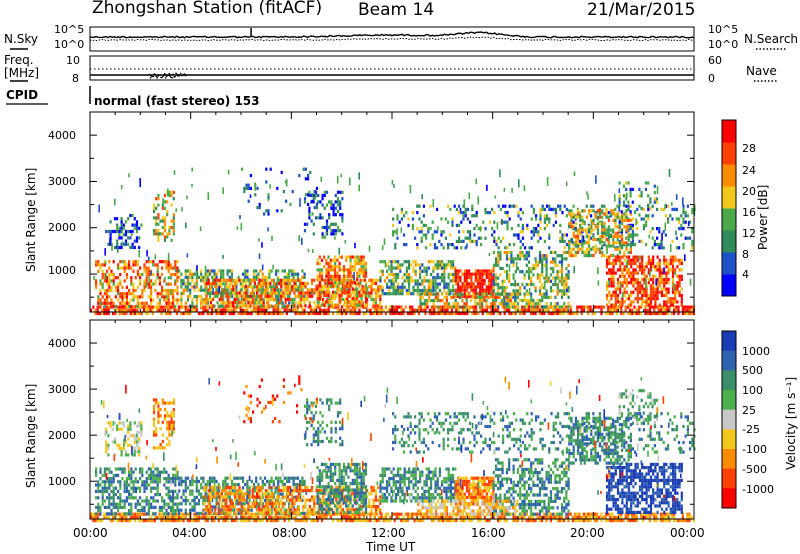 Image resolution: width=800 pixels, height=554 pixels. I want to click on xtick-1200: 12:00, so click(388, 533).